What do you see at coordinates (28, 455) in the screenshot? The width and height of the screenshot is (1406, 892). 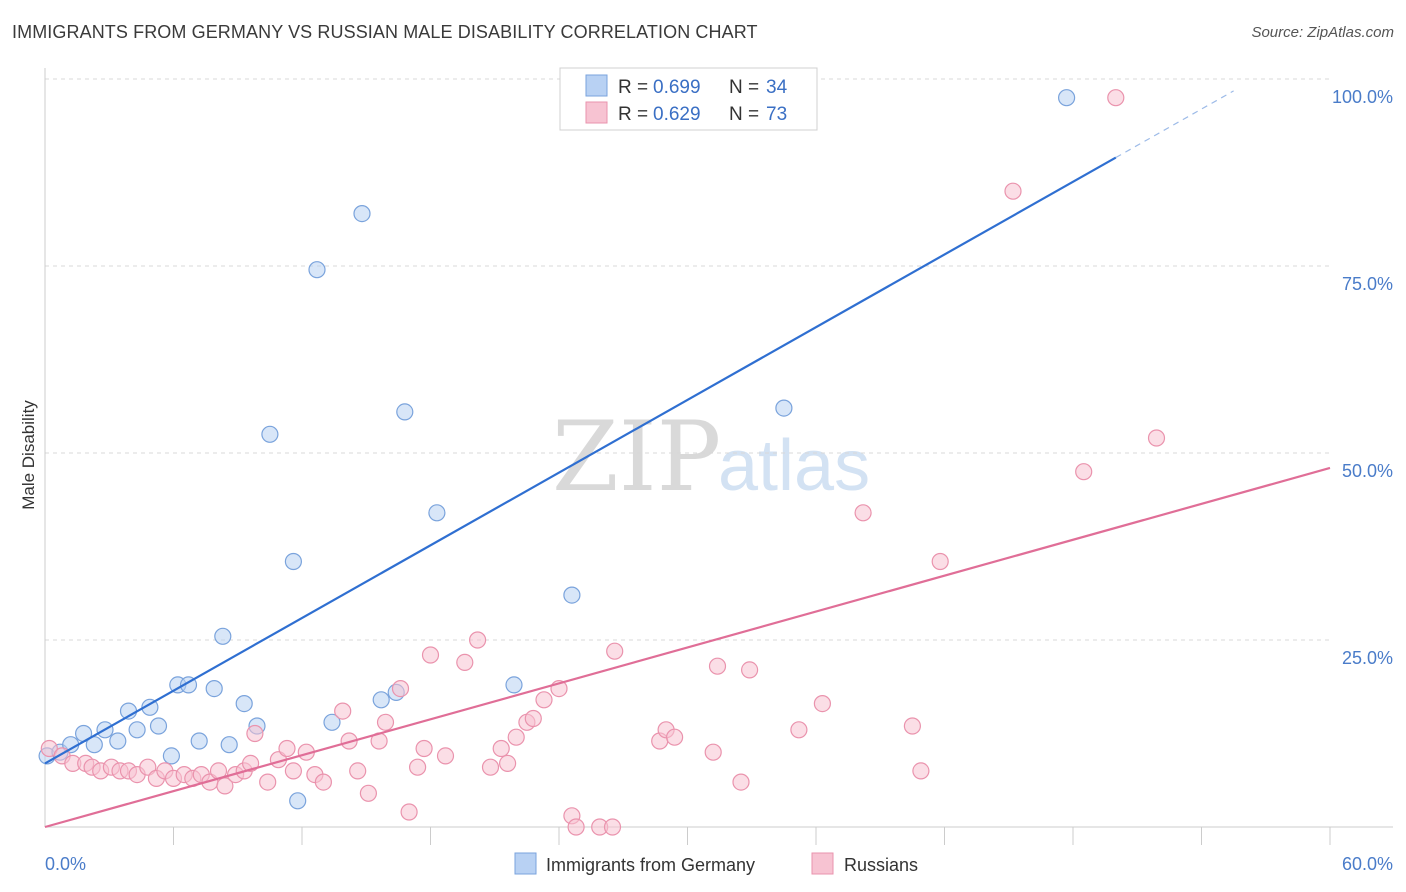 I see `y-axis-label: Male Disability` at bounding box center [28, 455].